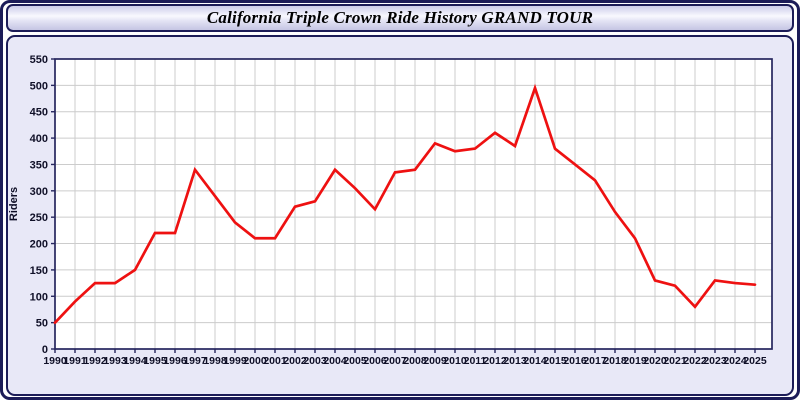 The image size is (800, 400). Describe the element at coordinates (495, 361) in the screenshot. I see `x-tick-label: 2012` at that location.